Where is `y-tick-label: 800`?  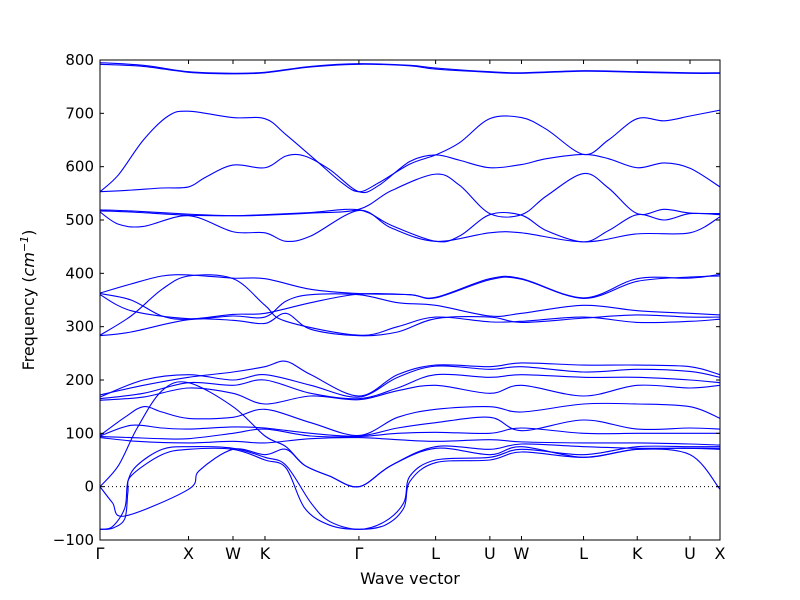 y-tick-label: 800 is located at coordinates (79, 60).